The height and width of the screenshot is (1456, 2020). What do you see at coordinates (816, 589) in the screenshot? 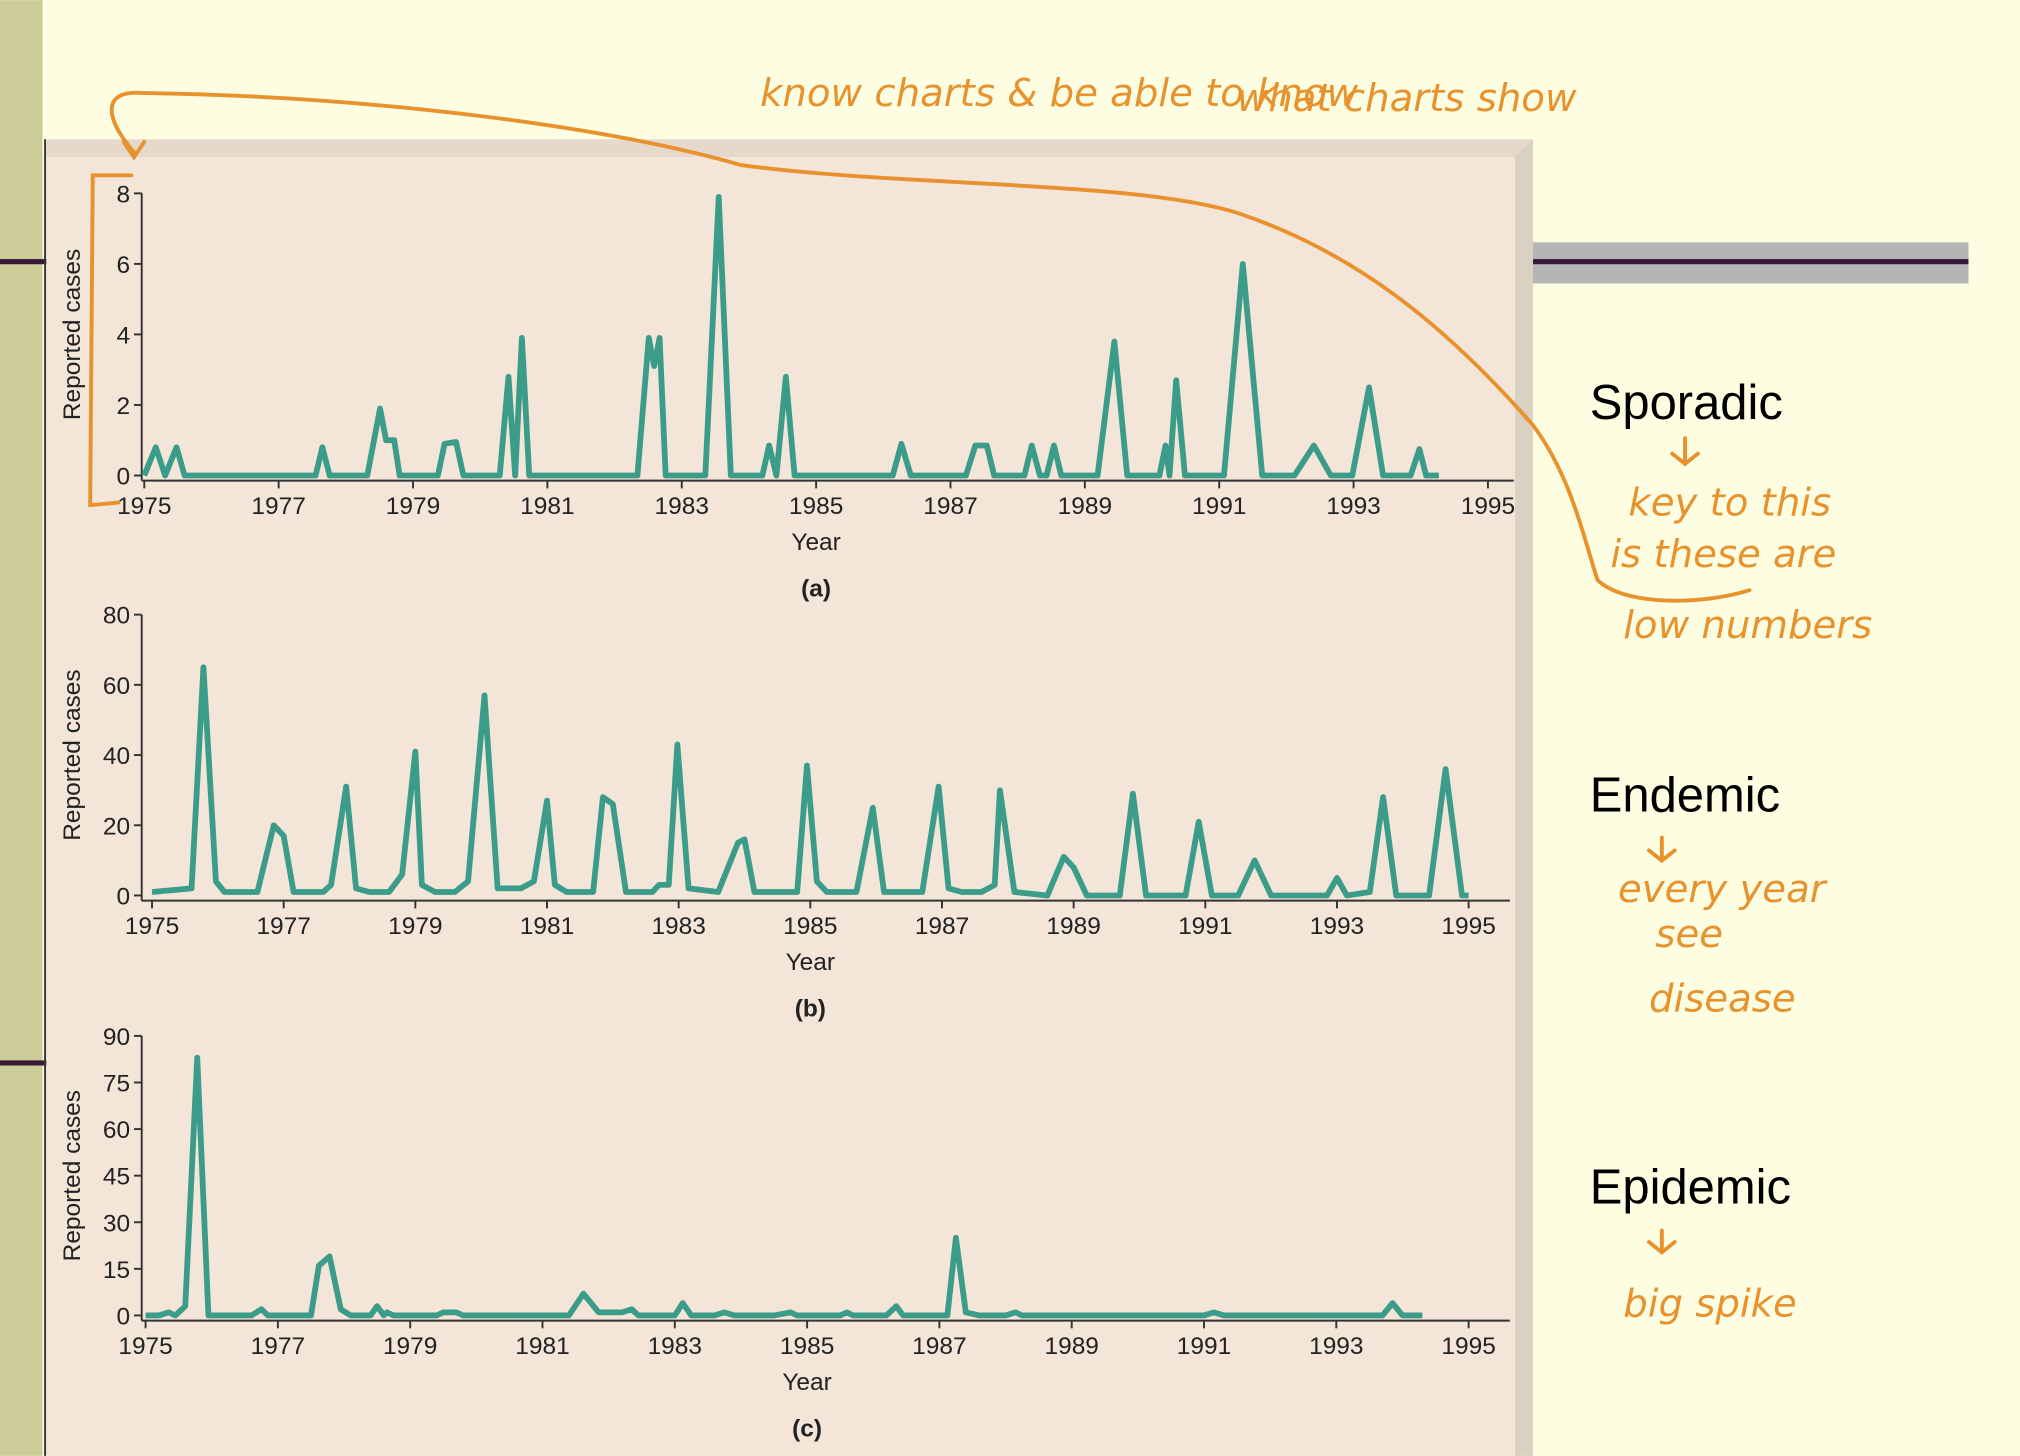
I see `caption: (a)` at bounding box center [816, 589].